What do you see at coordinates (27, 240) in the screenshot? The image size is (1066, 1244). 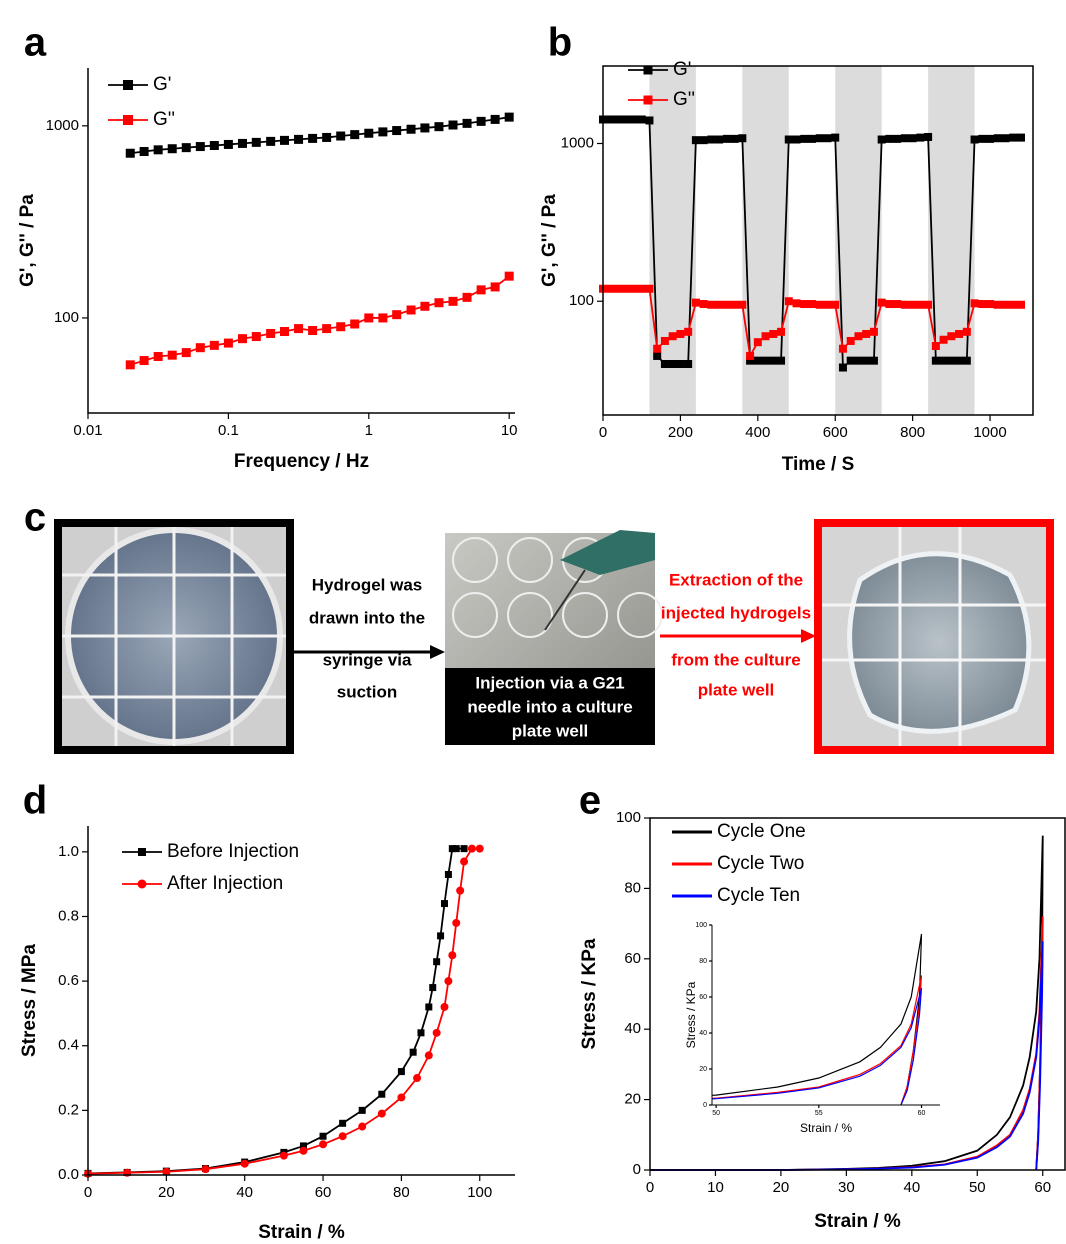 I see `y-axis-label: G', G'' / Pa` at bounding box center [27, 240].